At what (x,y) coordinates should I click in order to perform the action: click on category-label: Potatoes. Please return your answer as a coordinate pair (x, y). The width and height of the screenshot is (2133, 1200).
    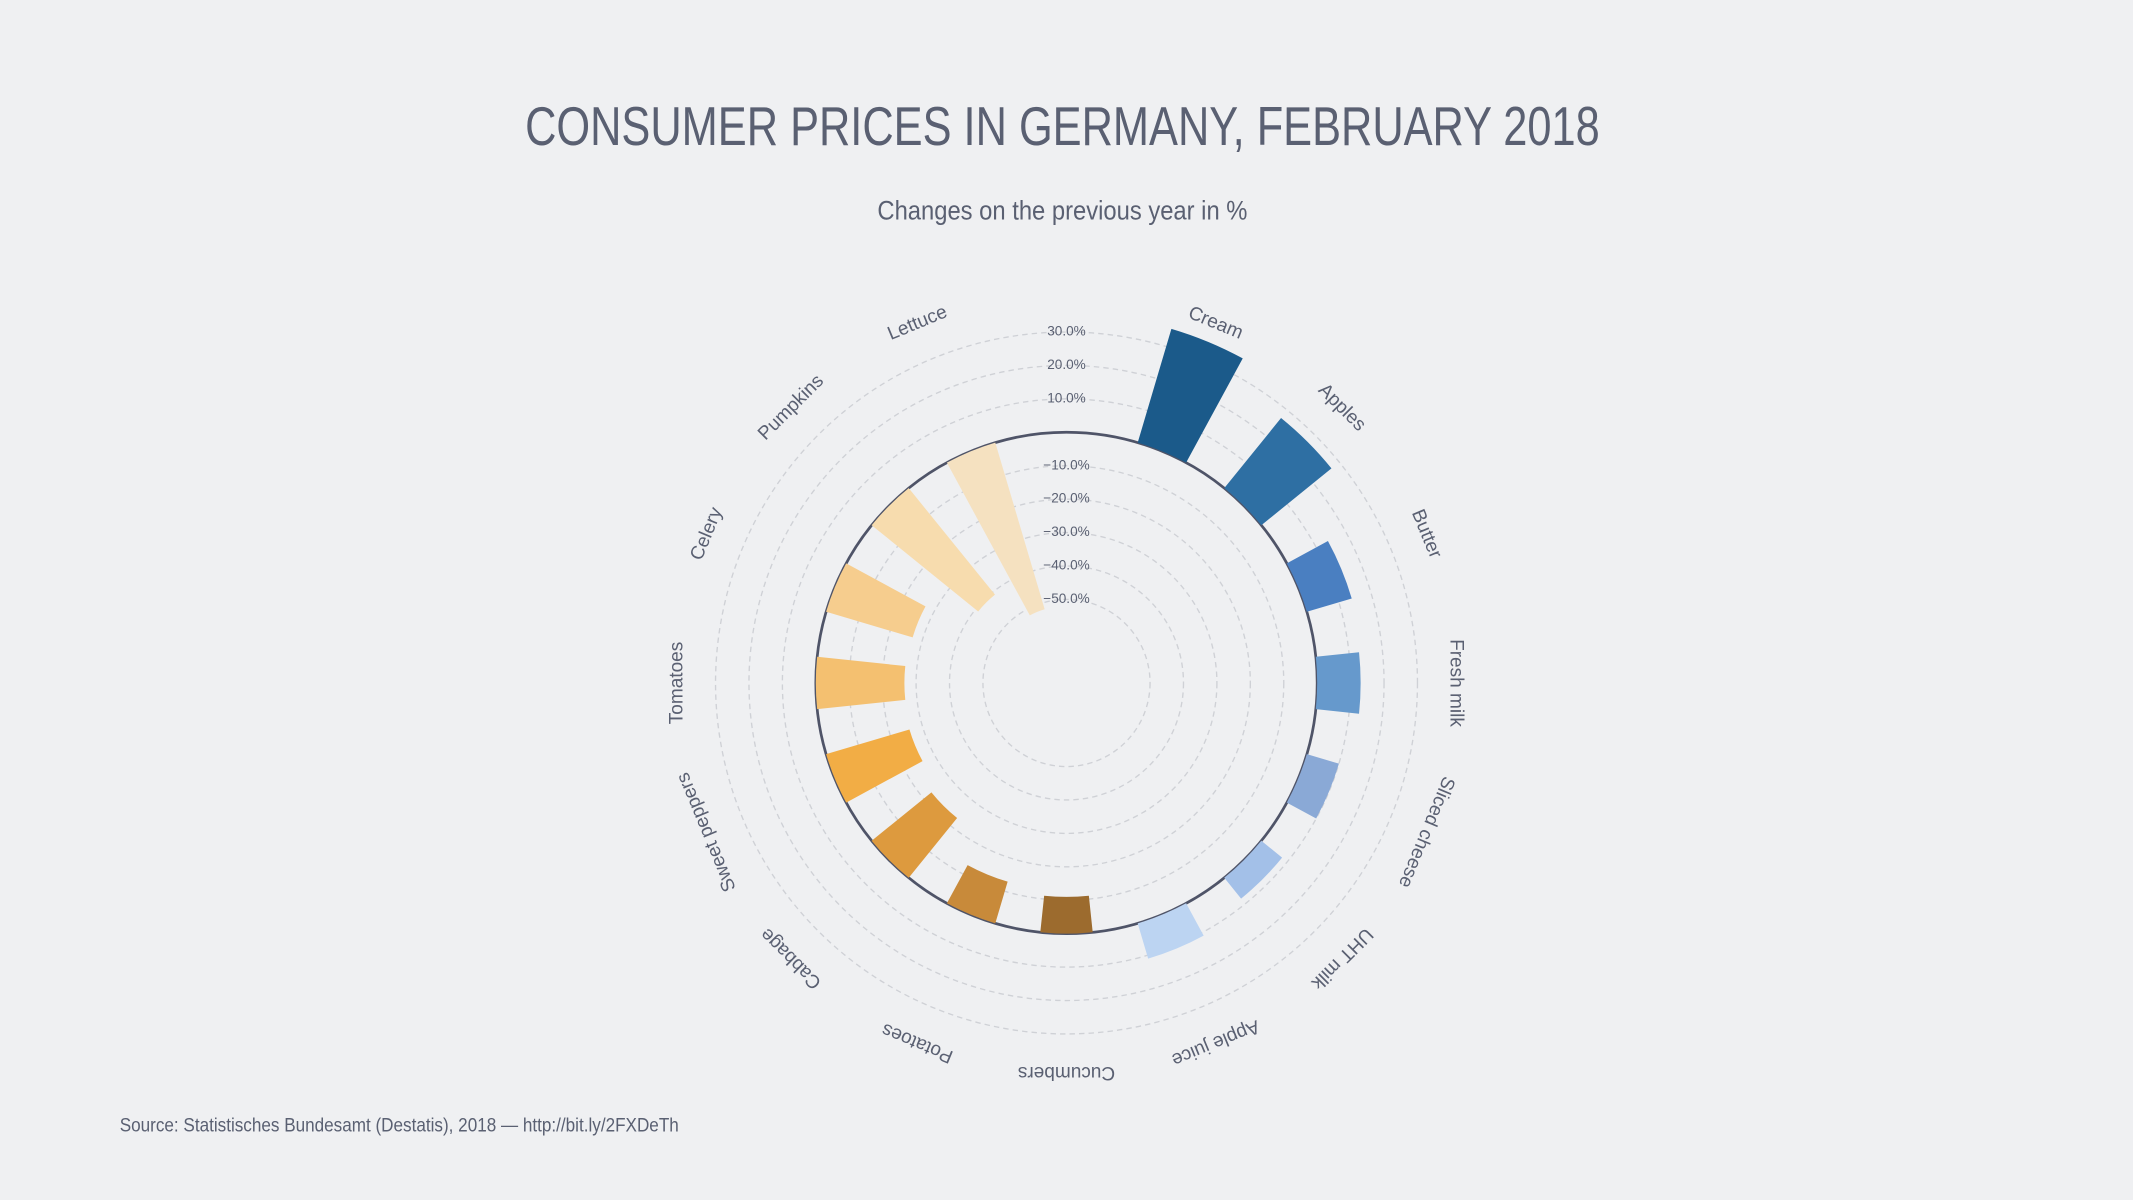
    Looking at the image, I should click on (917, 1043).